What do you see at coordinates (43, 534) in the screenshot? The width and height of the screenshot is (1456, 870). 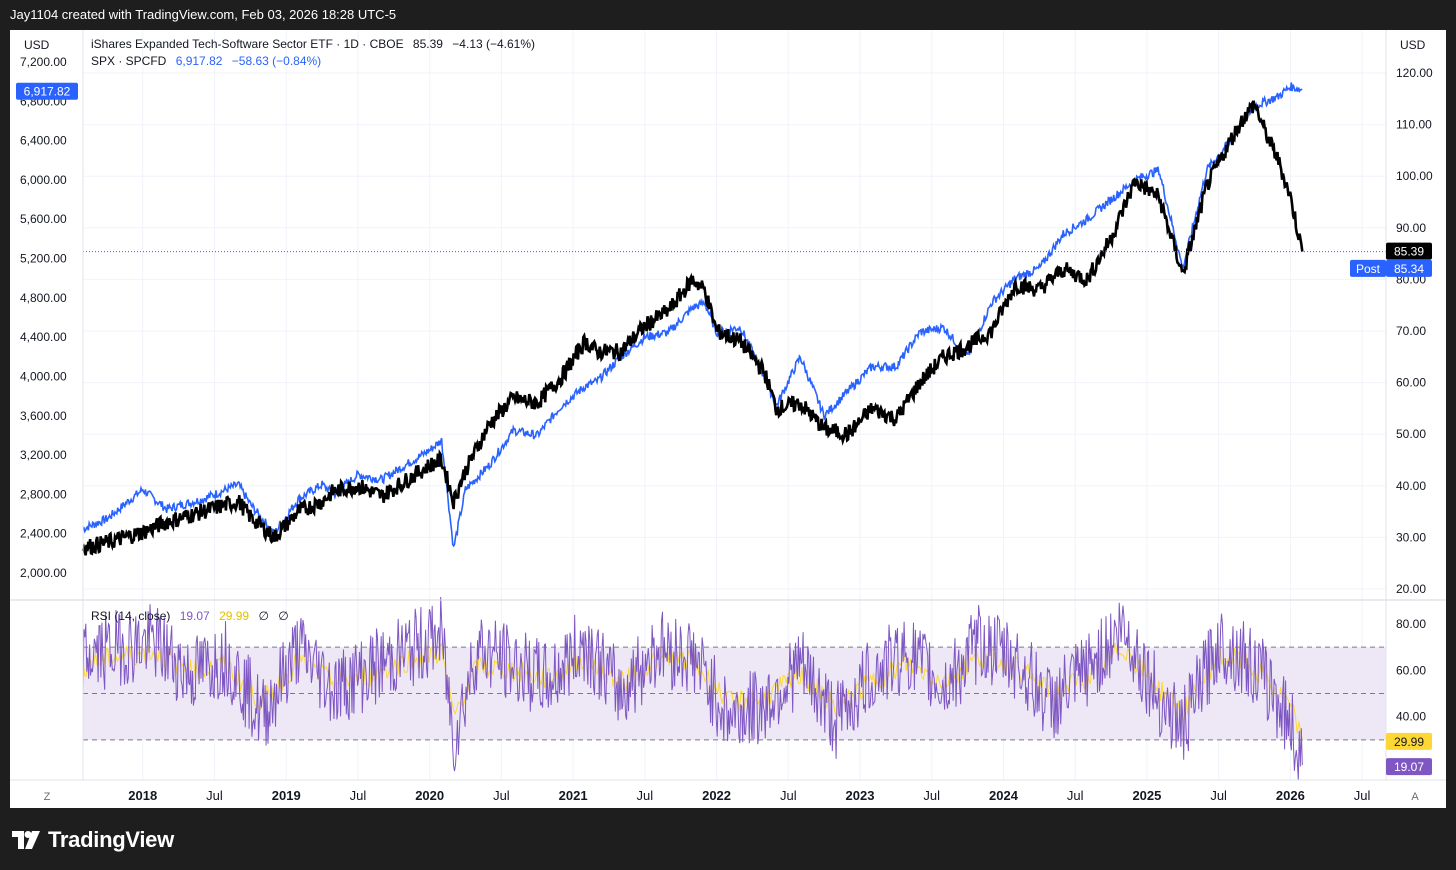 I see `left-axis-tick: 2,400.00` at bounding box center [43, 534].